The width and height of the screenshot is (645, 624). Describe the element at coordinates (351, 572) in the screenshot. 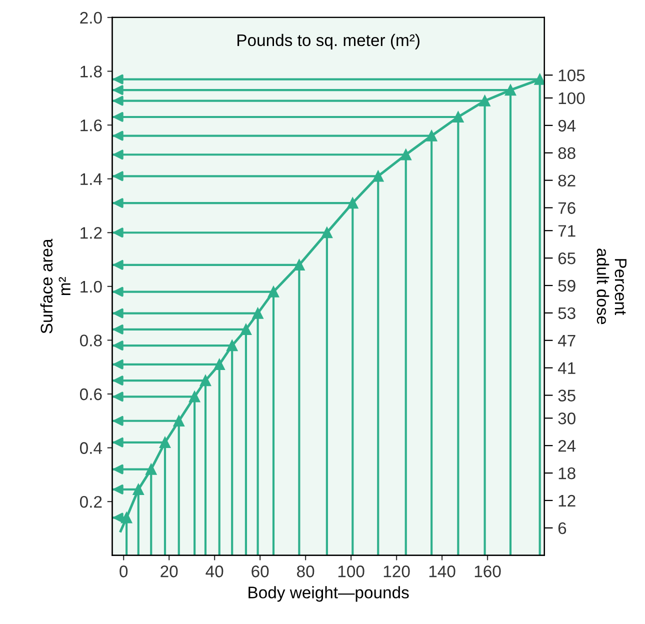

I see `x-tick-label: 100` at that location.